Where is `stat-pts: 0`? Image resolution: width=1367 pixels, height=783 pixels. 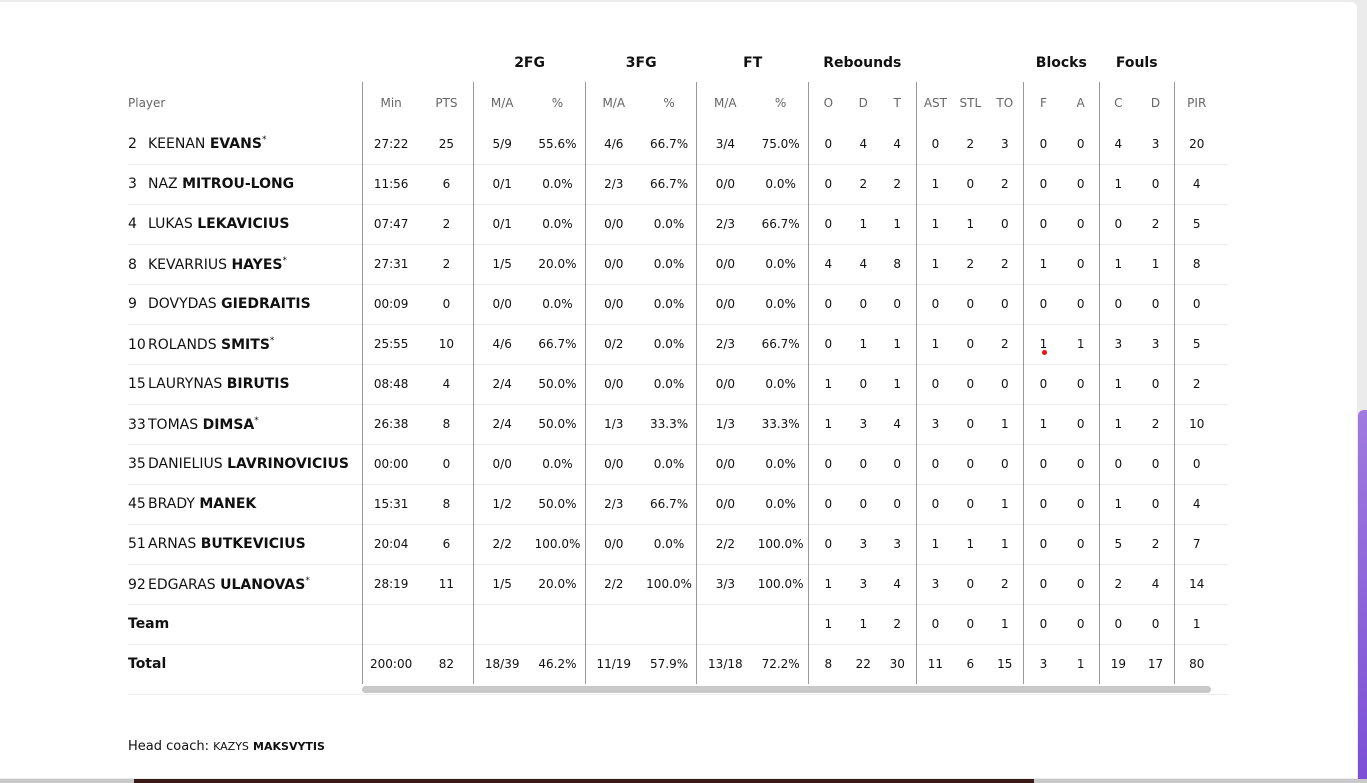 stat-pts: 0 is located at coordinates (446, 304).